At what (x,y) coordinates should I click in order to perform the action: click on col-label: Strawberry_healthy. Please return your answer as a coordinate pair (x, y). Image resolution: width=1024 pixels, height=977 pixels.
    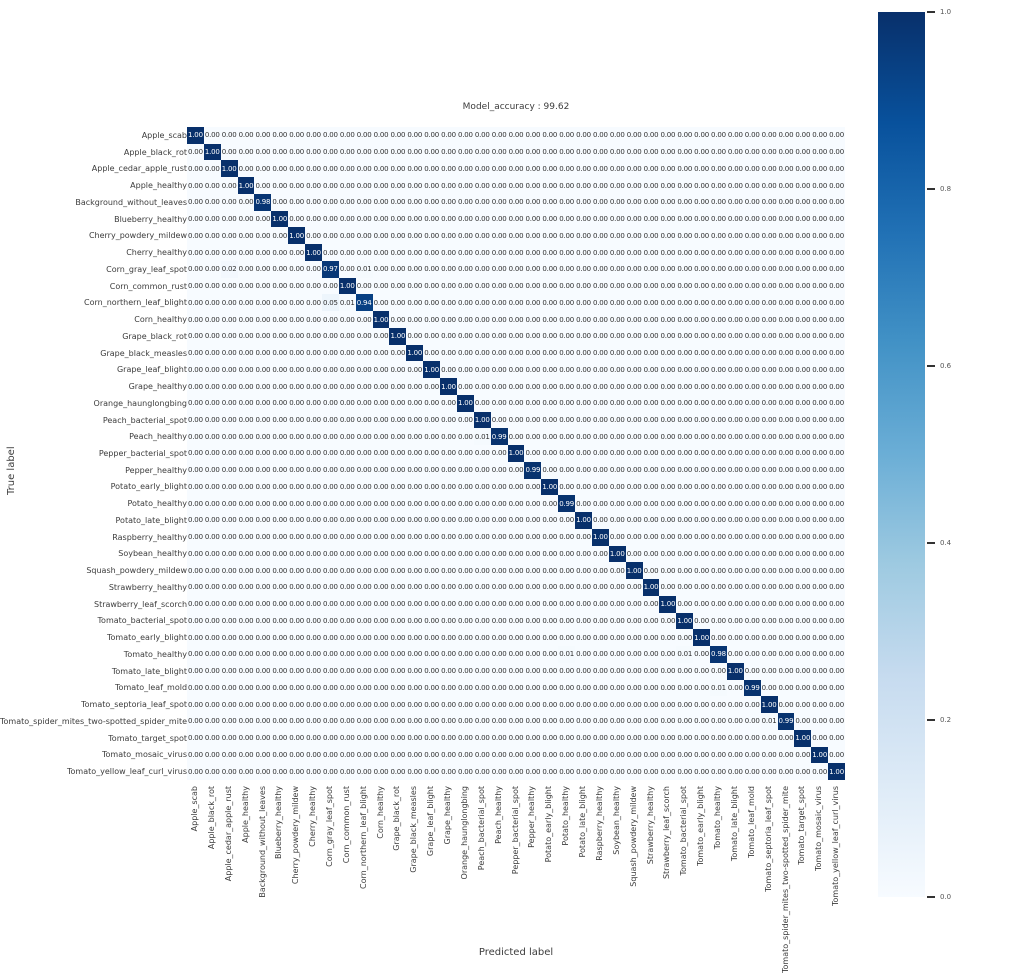
    Looking at the image, I should click on (650, 825).